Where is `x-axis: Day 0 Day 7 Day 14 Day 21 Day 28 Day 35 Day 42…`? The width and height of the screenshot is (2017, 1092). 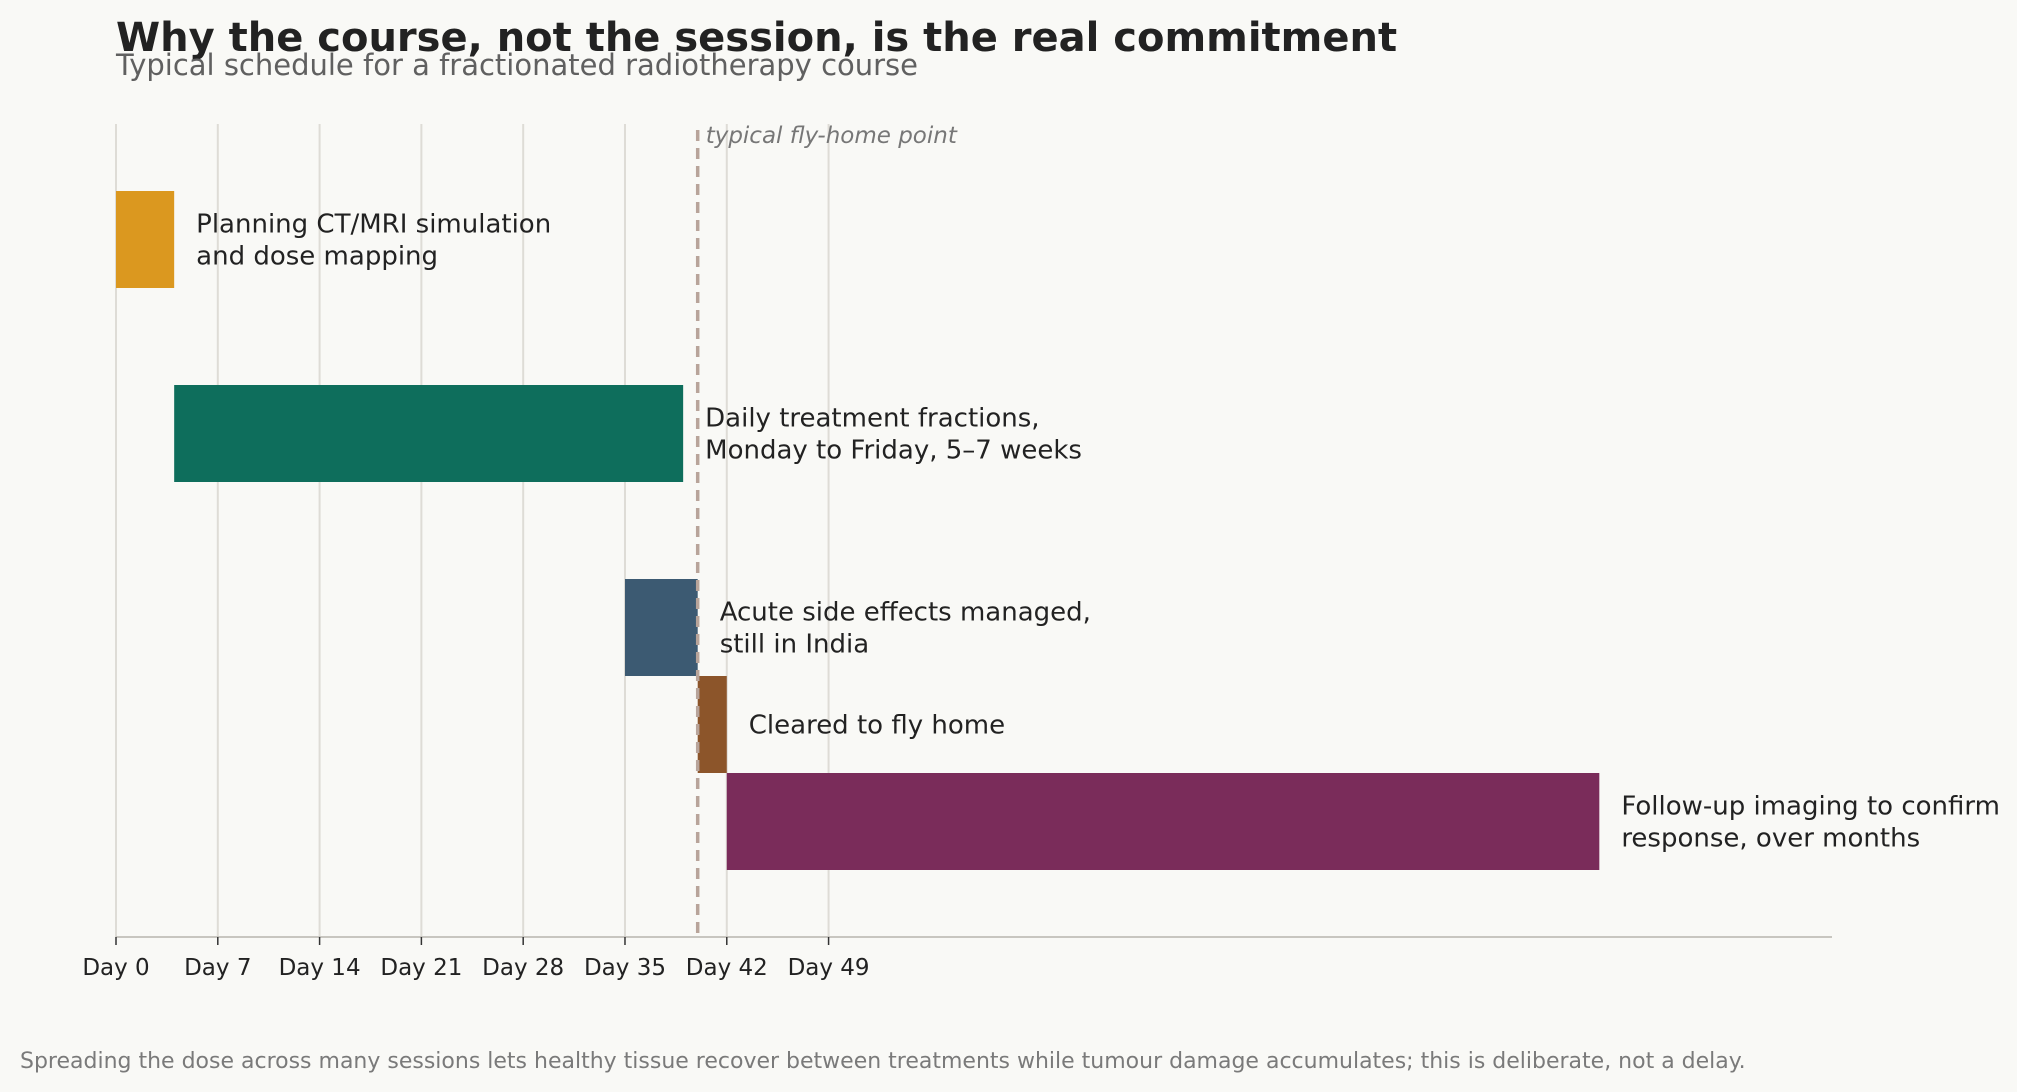
x-axis: Day 0 Day 7 Day 14 Day 21 Day 28 Day 35 Day 42… is located at coordinates (957, 958).